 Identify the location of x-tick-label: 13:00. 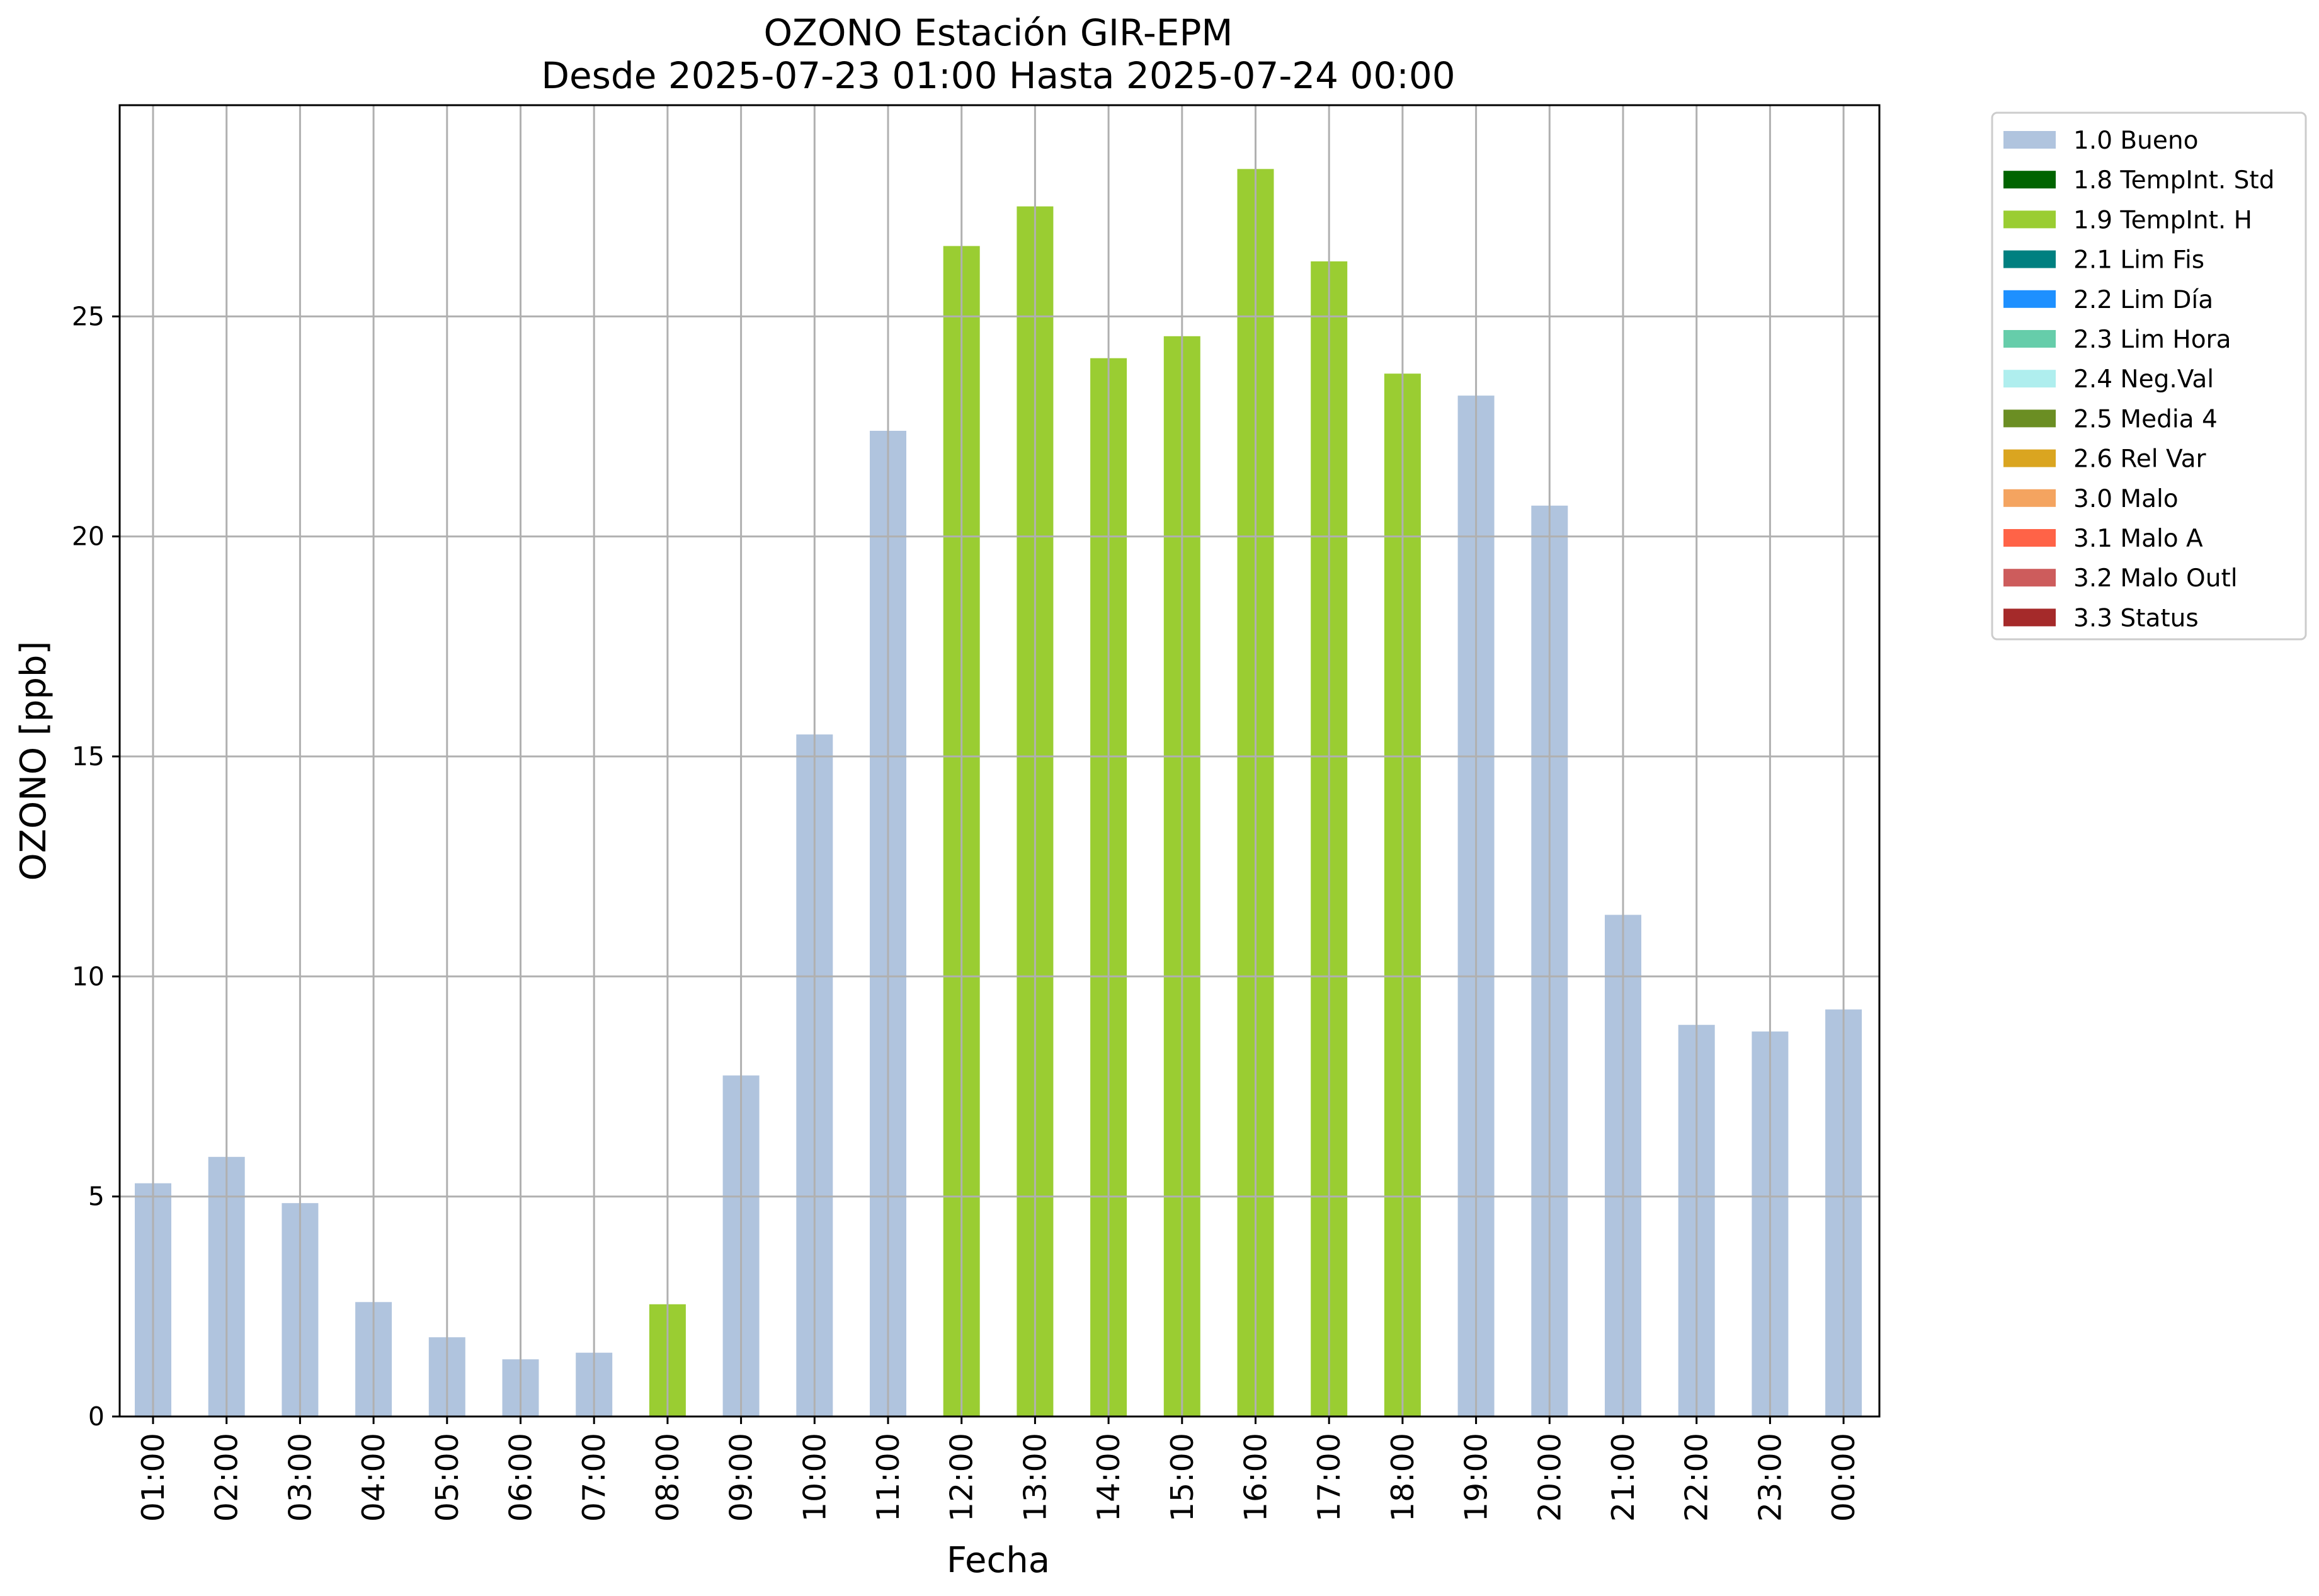
(1035, 1477).